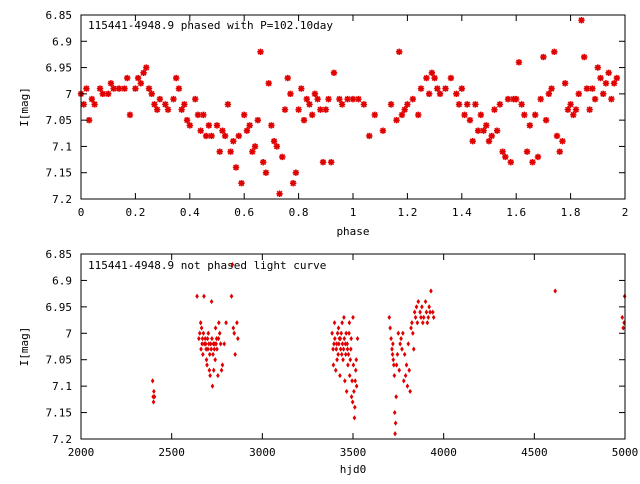  Describe the element at coordinates (59, 254) in the screenshot. I see `y-tick-label: 6.85` at that location.